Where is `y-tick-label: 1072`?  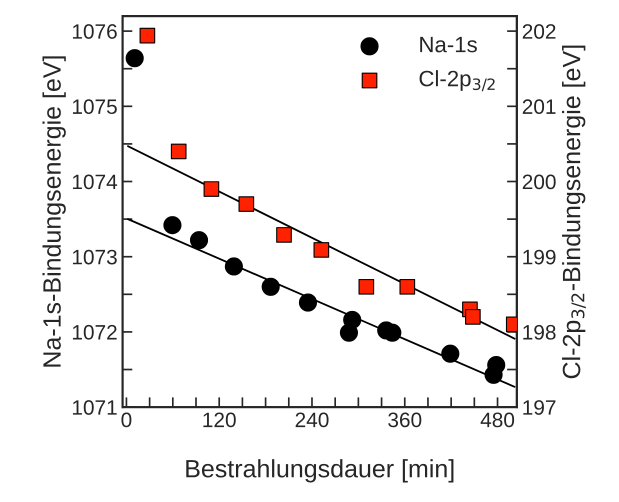 y-tick-label: 1072 is located at coordinates (94, 332).